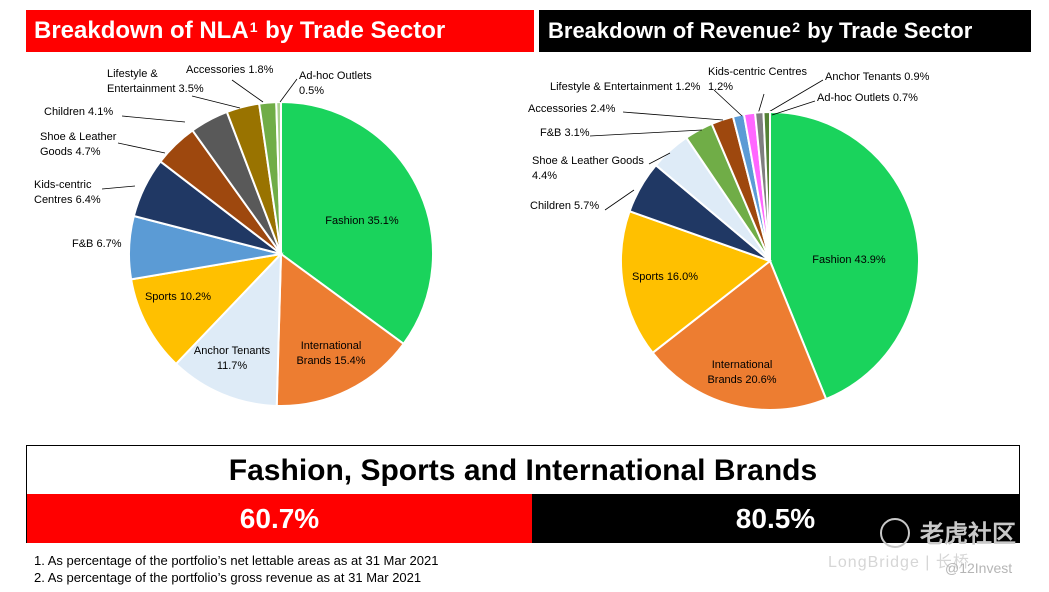 The image size is (1049, 592). I want to click on watermark-logo-icon, so click(895, 533).